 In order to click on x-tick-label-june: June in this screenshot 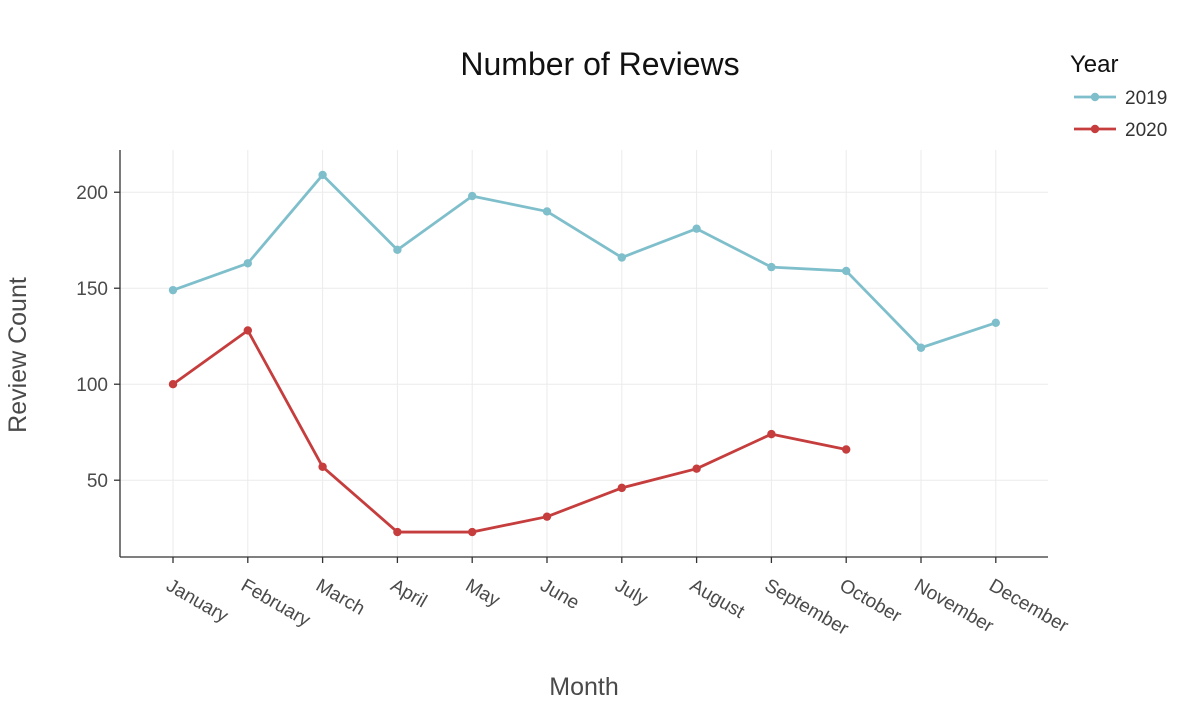, I will do `click(560, 594)`.